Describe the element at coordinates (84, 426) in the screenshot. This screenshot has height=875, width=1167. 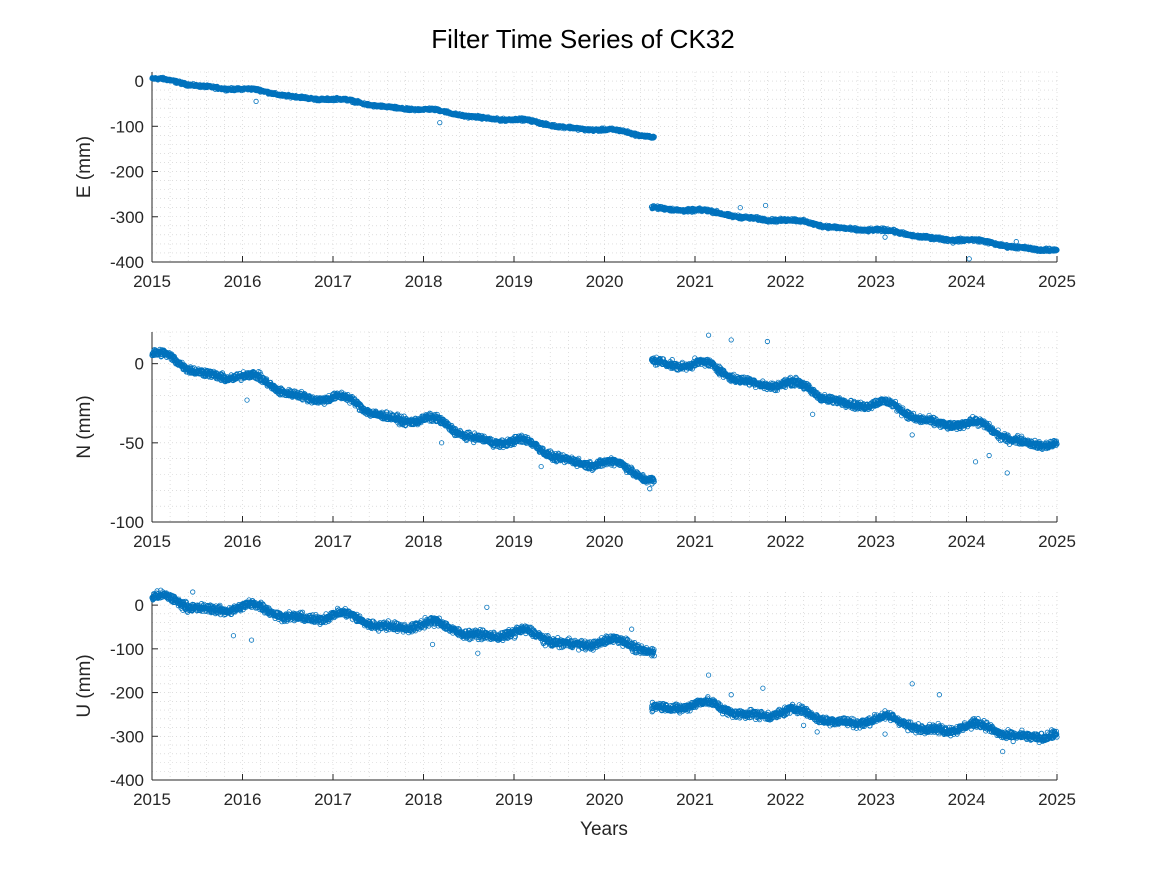
I see `y-axis-label-n: N (mm)` at that location.